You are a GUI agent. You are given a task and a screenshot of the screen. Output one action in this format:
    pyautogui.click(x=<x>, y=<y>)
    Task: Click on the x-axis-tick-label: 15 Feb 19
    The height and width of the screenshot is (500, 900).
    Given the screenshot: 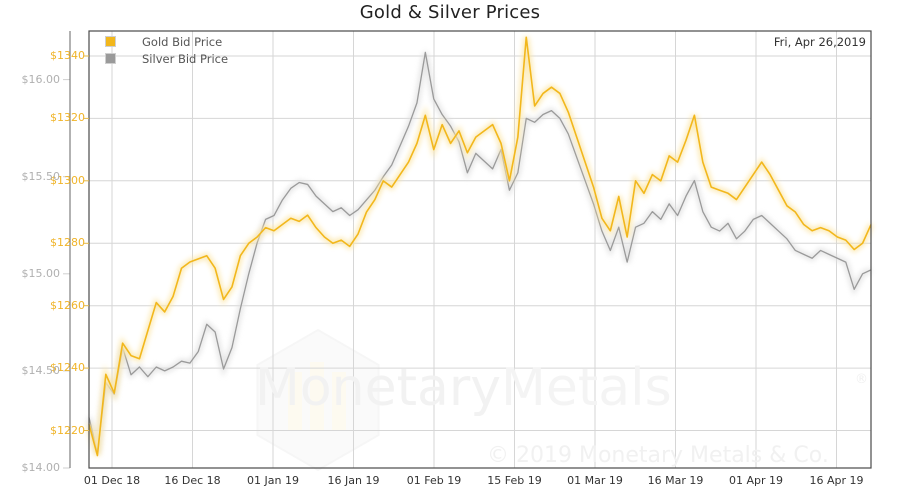 What is the action you would take?
    pyautogui.click(x=514, y=480)
    